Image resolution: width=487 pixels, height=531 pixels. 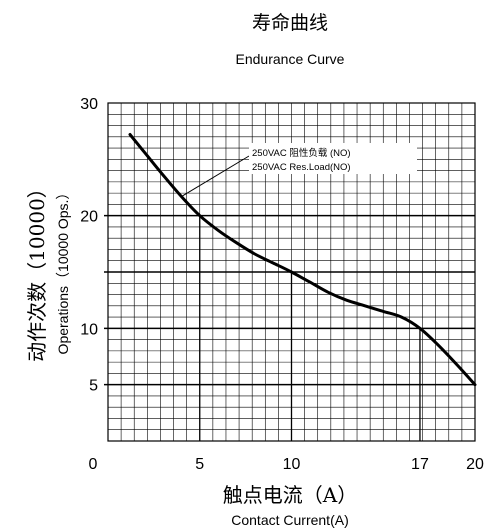 I want to click on x-tick-label: 10, so click(x=292, y=464).